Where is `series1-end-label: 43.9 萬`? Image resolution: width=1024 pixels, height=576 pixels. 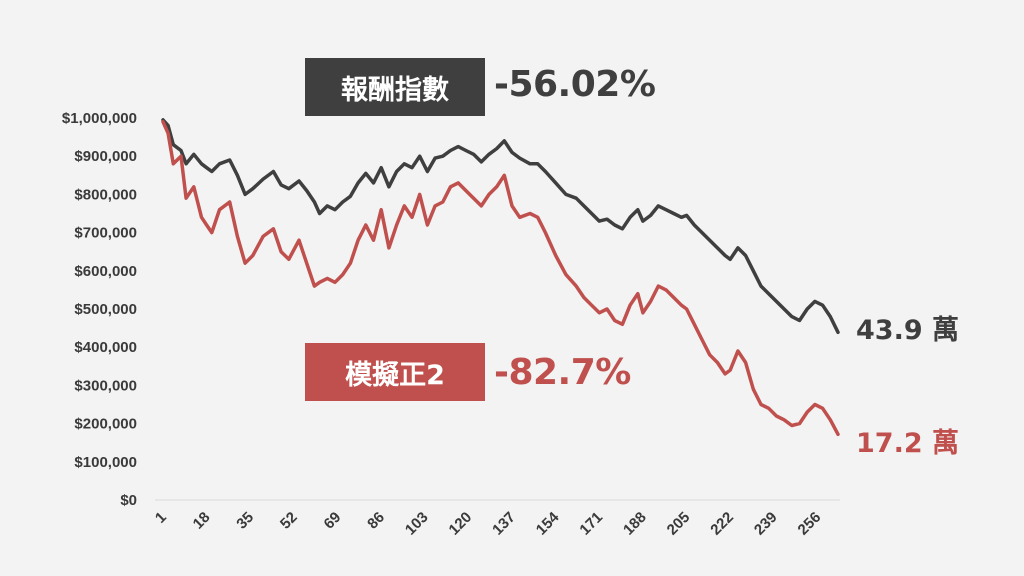 series1-end-label: 43.9 萬 is located at coordinates (908, 330).